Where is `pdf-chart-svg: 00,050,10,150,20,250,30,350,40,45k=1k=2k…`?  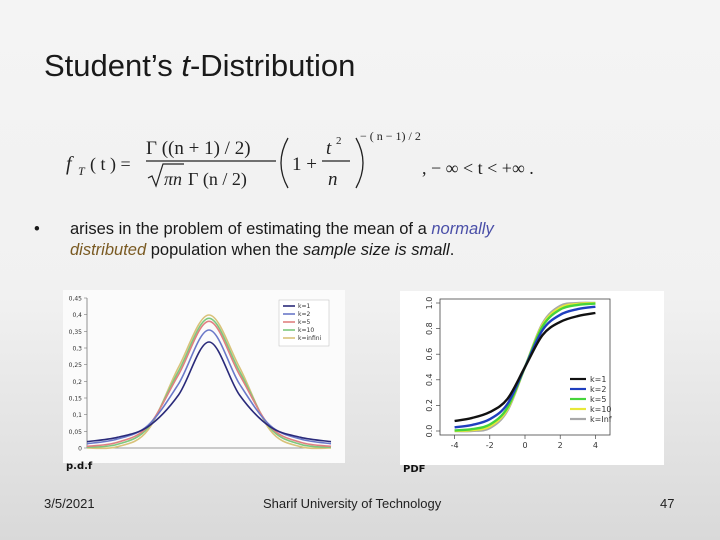
pdf-chart-svg: 00,050,10,150,20,250,30,350,40,45k=1k=2k… is located at coordinates (200, 374).